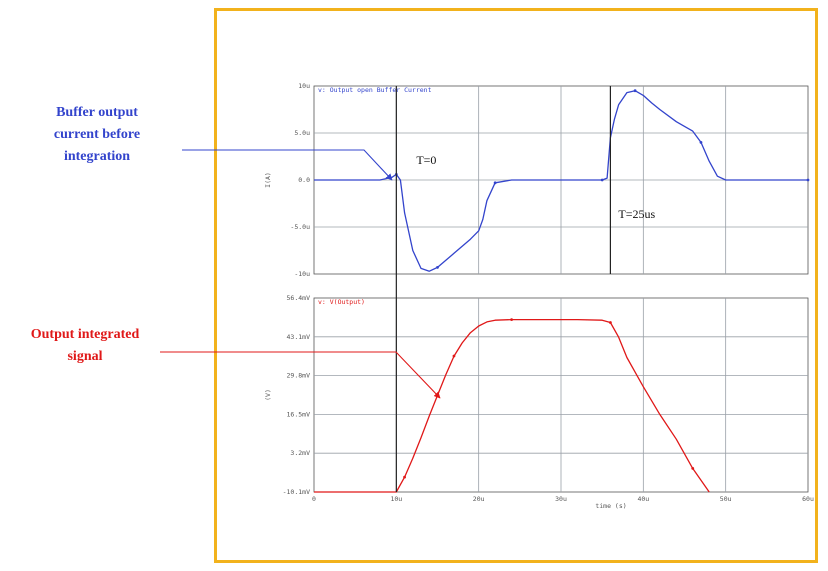  I want to click on panel-2-ytick-label-3: 29.8mV, so click(299, 376).